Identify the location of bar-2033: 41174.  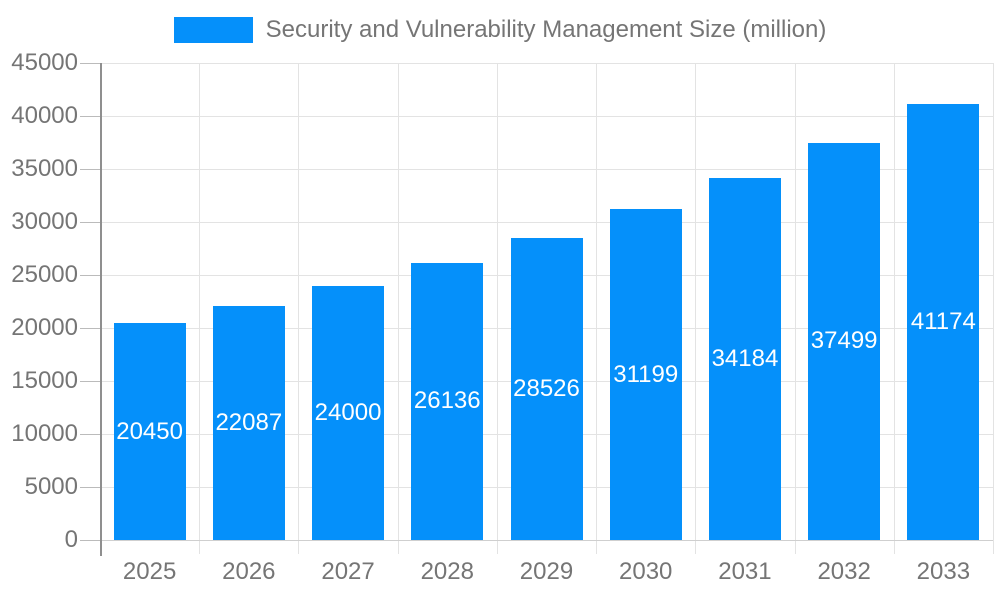
(943, 321).